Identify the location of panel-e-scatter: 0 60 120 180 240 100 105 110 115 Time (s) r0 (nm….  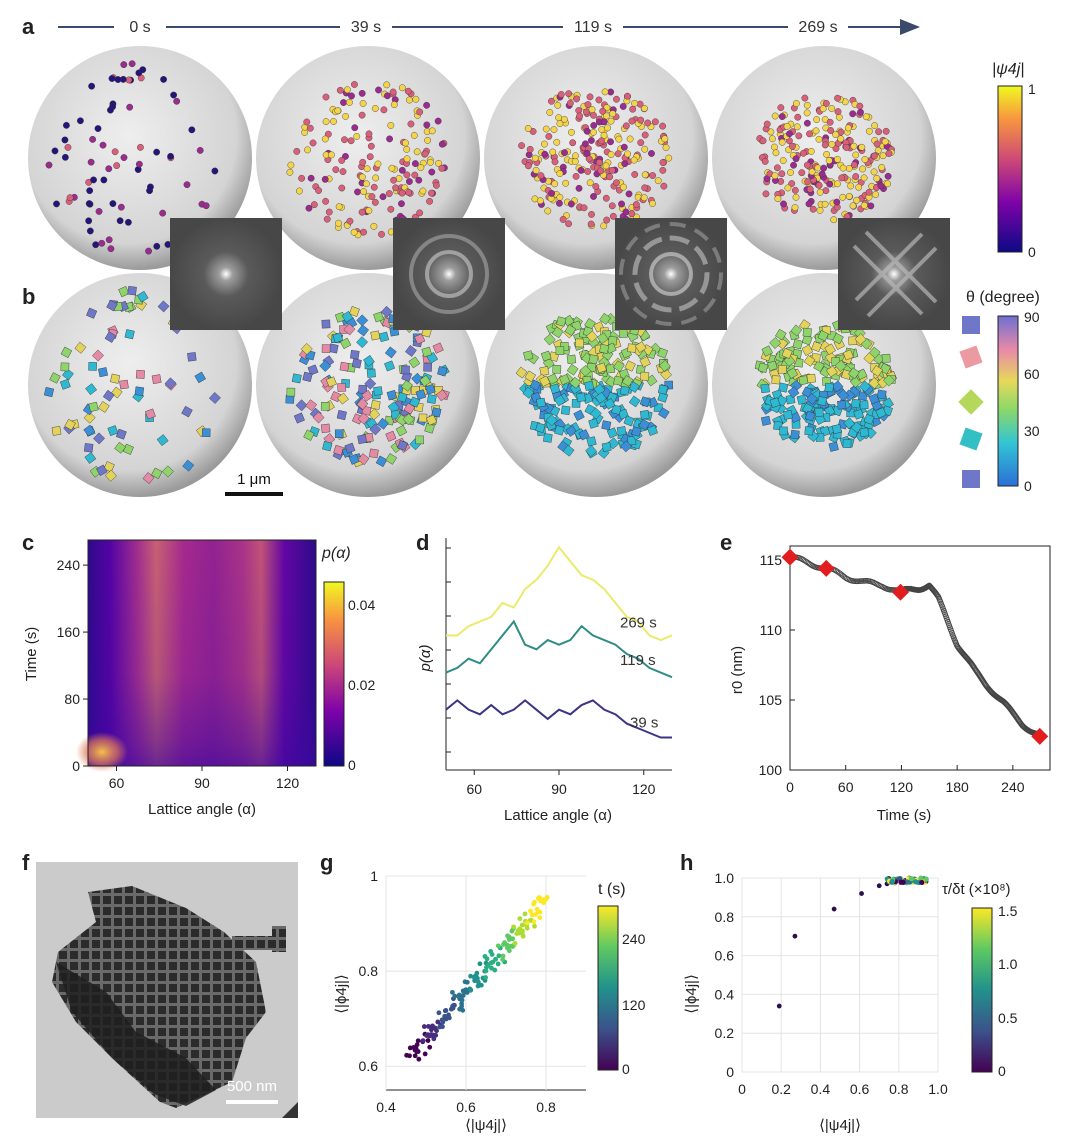
(890, 684).